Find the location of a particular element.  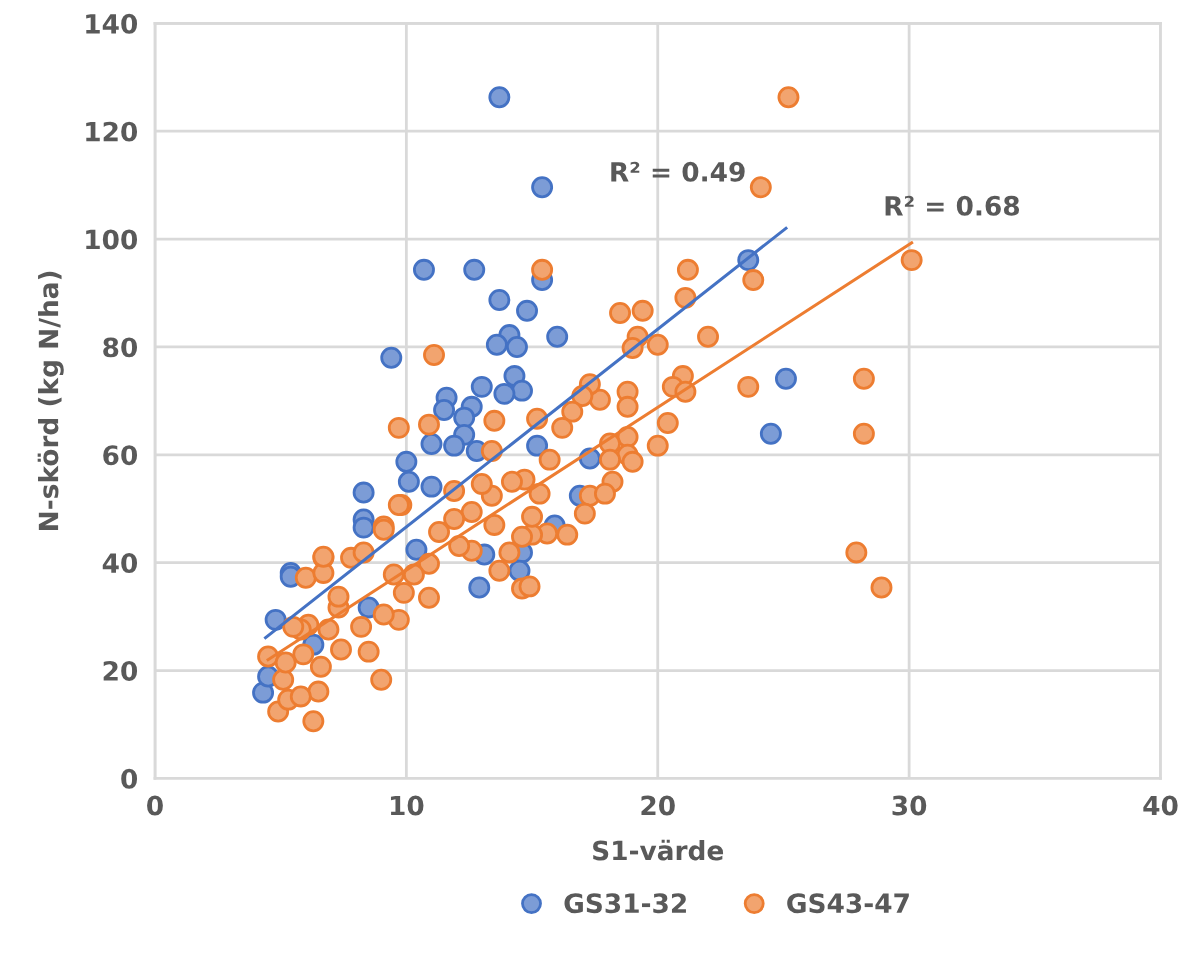

y-tick-label: 20 is located at coordinates (120, 670).